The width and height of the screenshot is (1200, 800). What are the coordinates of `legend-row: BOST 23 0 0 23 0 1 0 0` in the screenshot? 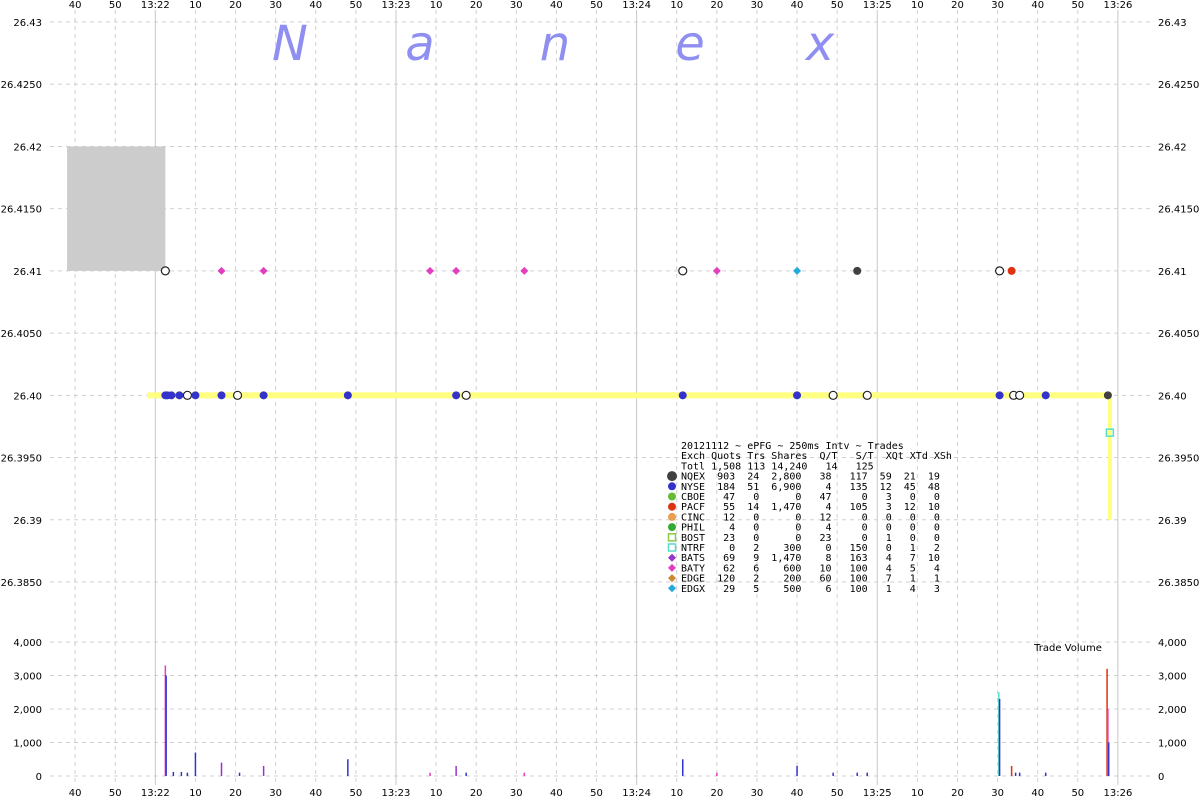 It's located at (810, 538).